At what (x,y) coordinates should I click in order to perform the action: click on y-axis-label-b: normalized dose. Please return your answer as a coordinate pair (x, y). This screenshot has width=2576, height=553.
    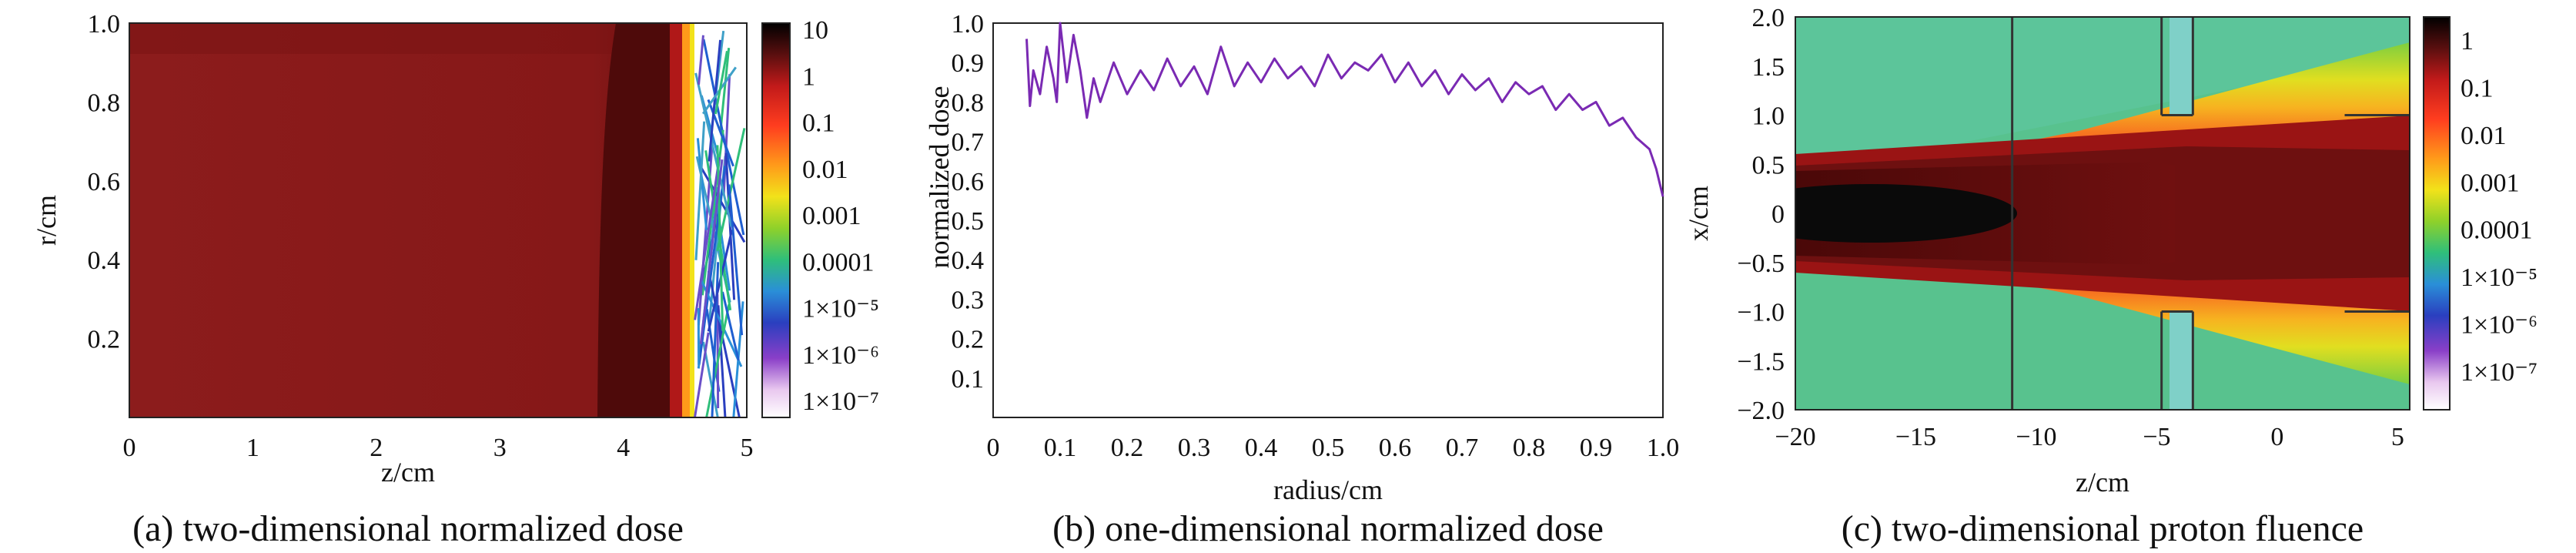
    Looking at the image, I should click on (940, 177).